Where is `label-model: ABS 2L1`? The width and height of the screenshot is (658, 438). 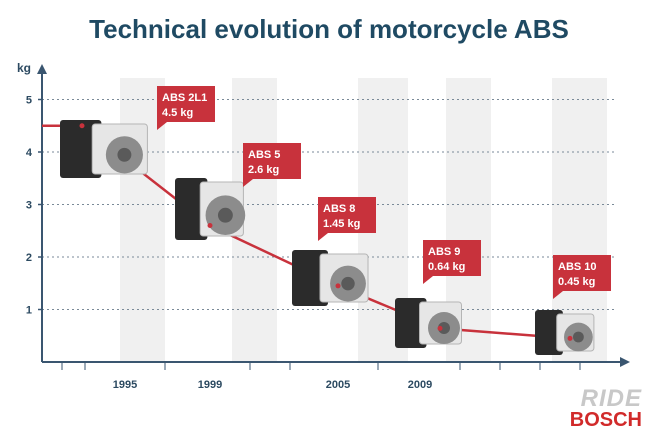 label-model: ABS 2L1 is located at coordinates (184, 98).